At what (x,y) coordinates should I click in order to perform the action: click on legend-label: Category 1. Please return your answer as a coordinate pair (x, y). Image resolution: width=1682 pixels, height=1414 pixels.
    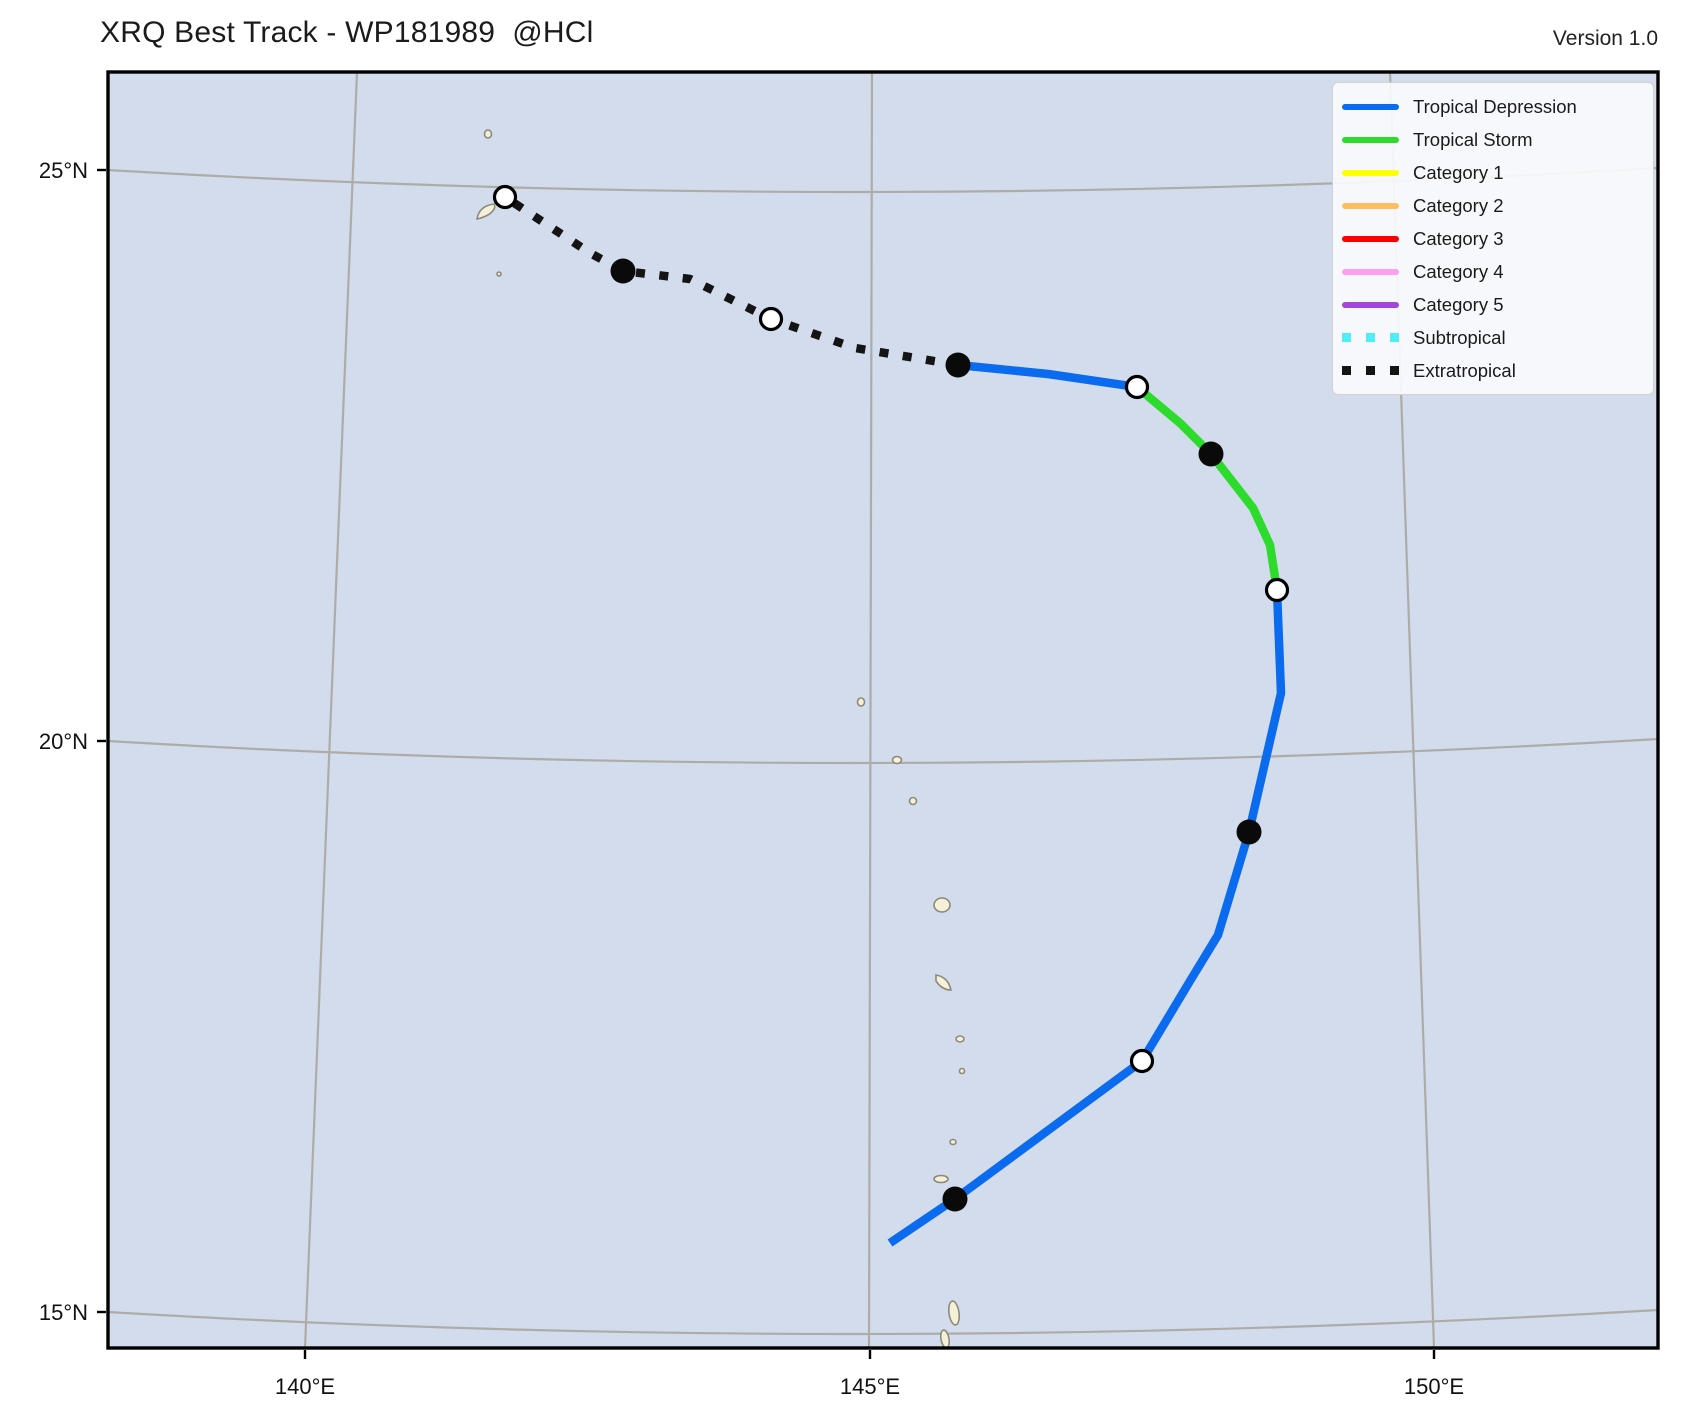
    Looking at the image, I should click on (1458, 172).